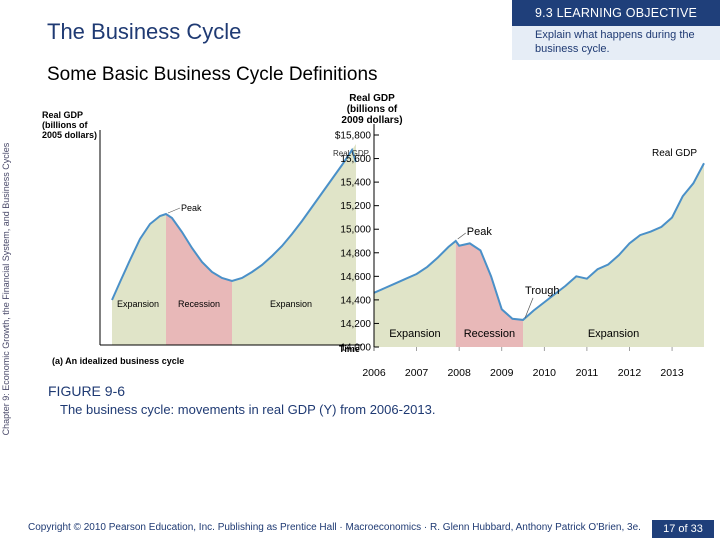  What do you see at coordinates (191, 208) in the screenshot?
I see `idealized-peak-label: Peak` at bounding box center [191, 208].